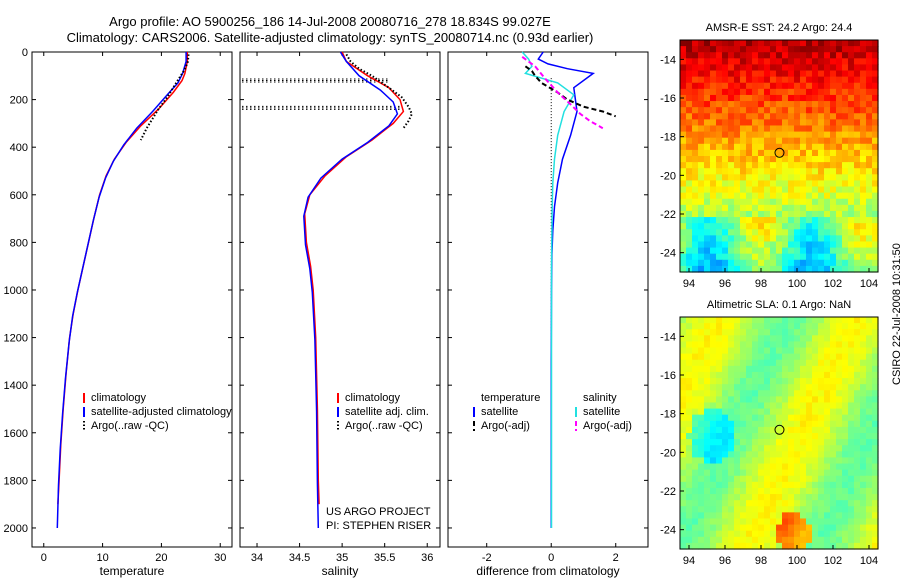 The image size is (900, 580). I want to click on x-tick-label: 35.5, so click(384, 558).